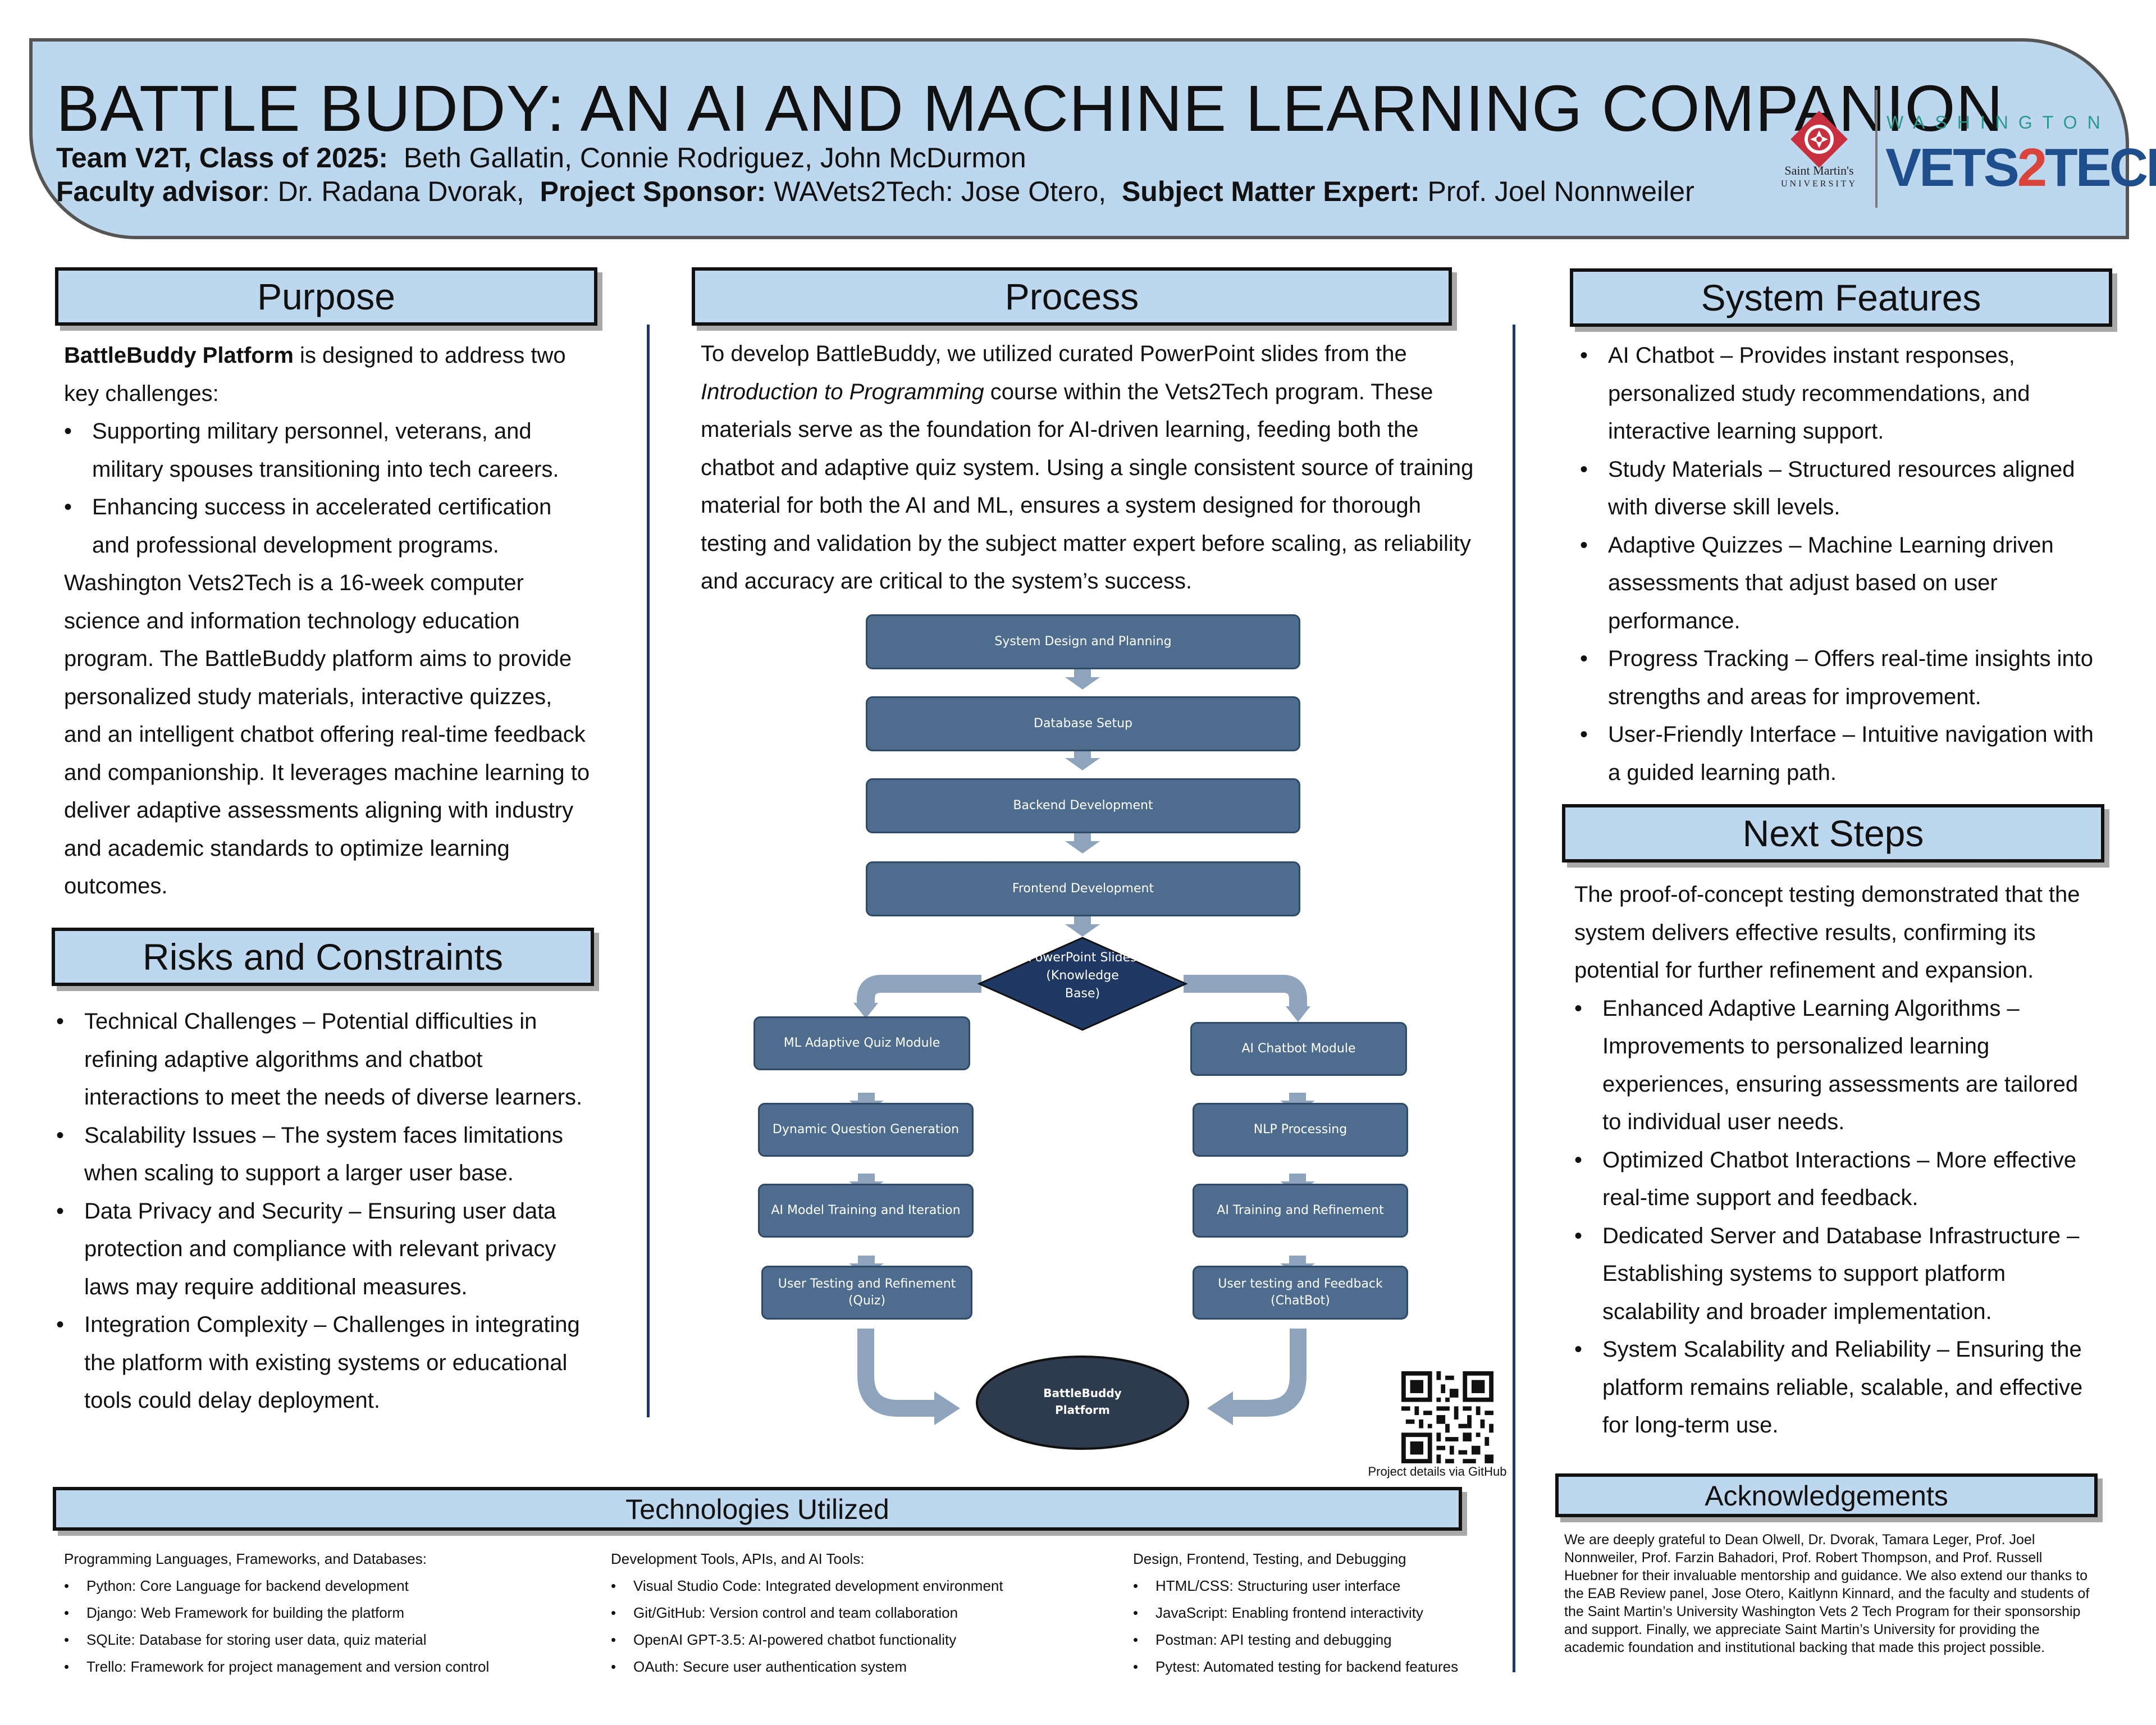 The width and height of the screenshot is (2156, 1725). I want to click on branch-left, so click(919, 990).